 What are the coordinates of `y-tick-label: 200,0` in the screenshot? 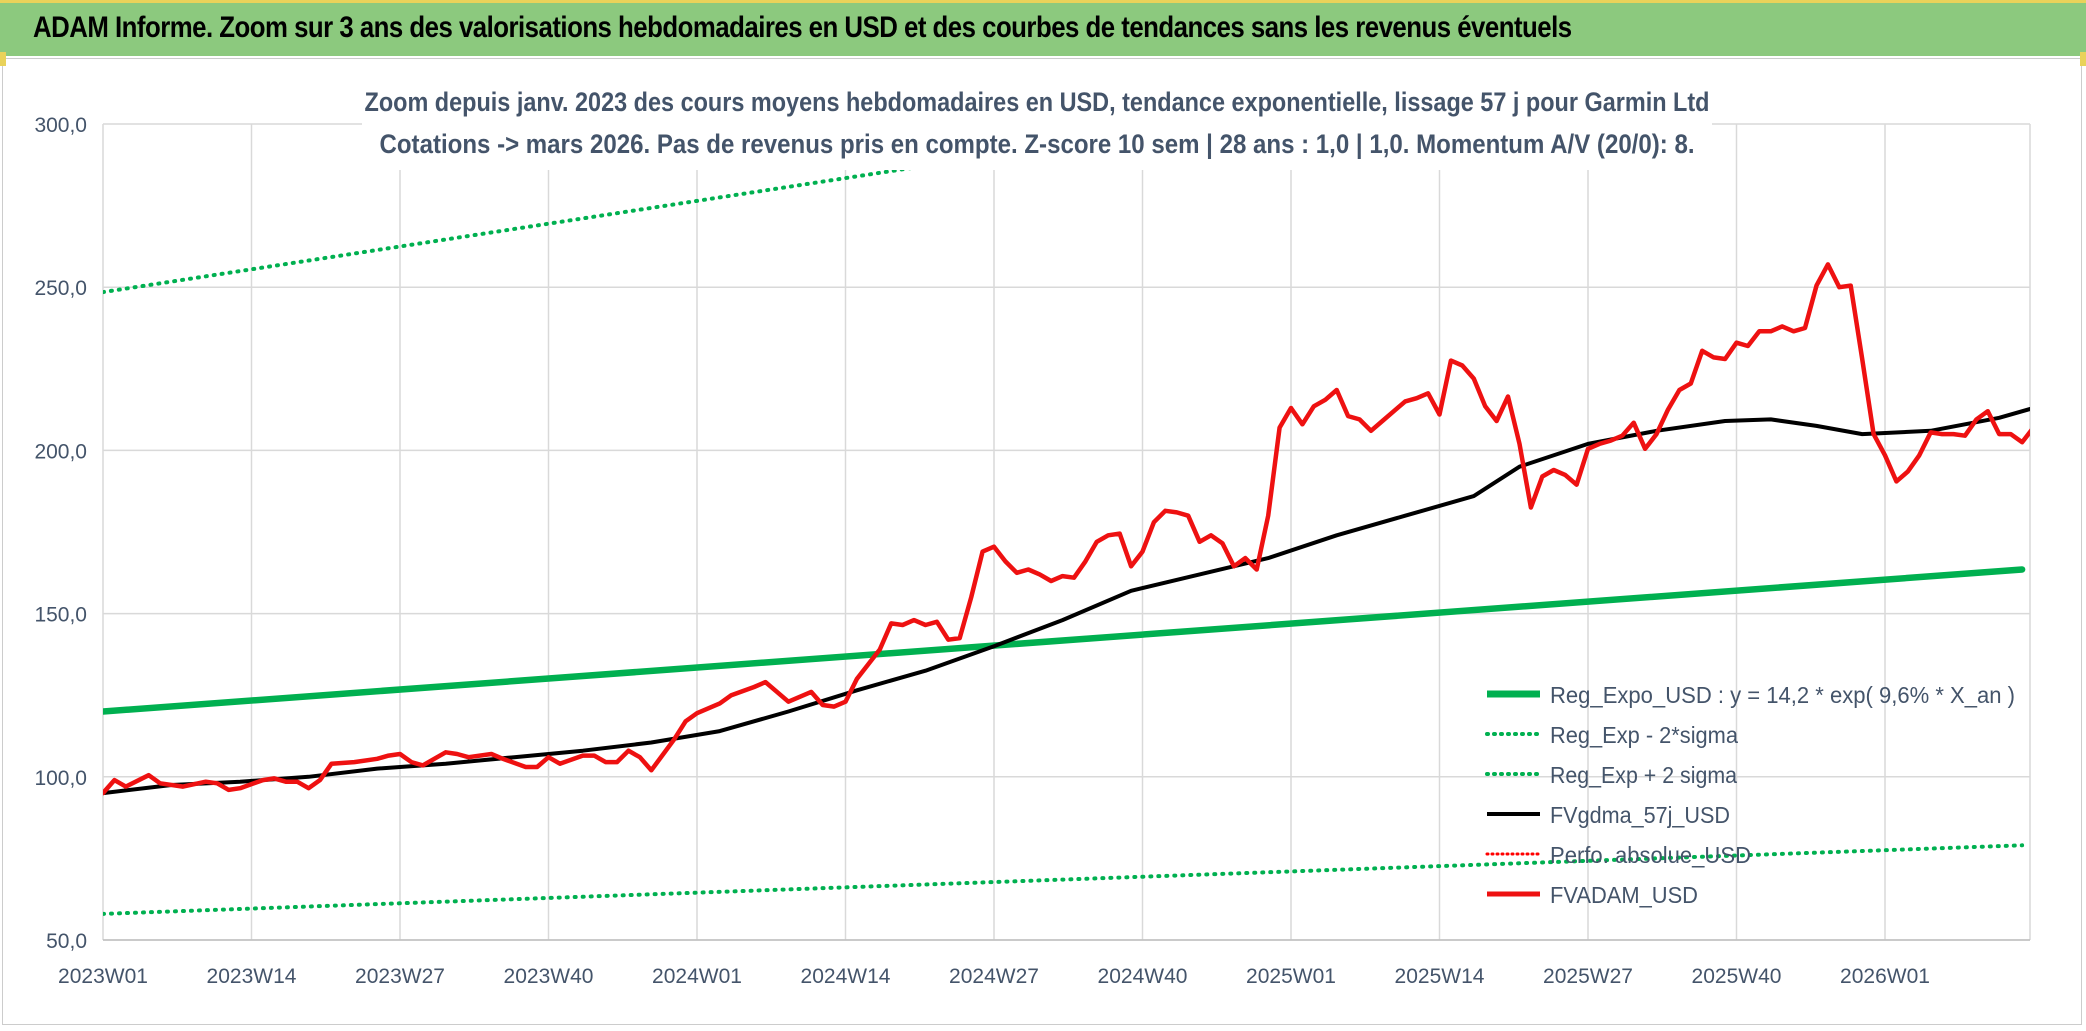 It's located at (60, 451).